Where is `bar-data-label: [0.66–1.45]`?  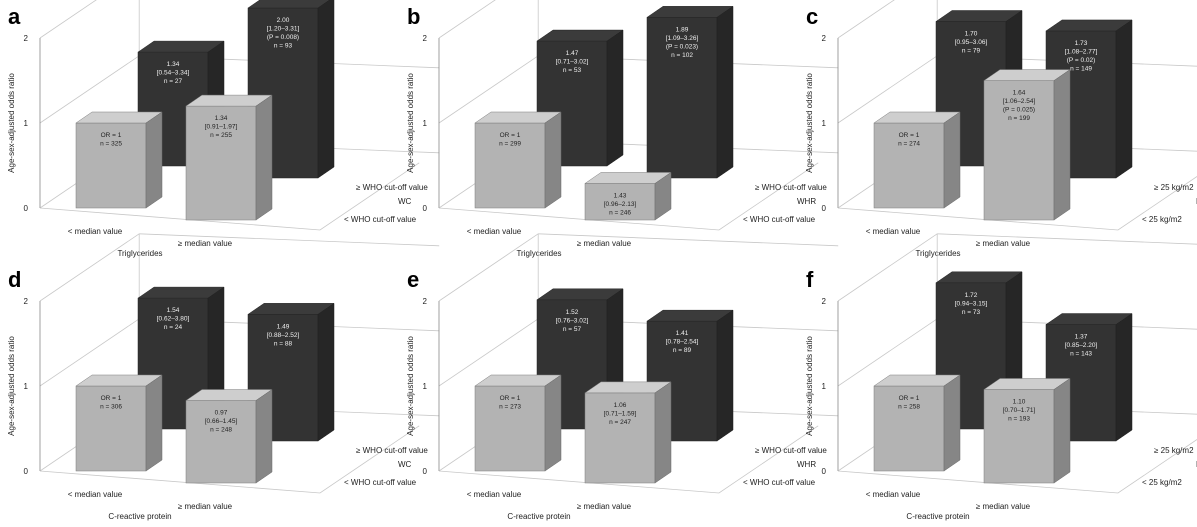 bar-data-label: [0.66–1.45] is located at coordinates (221, 421).